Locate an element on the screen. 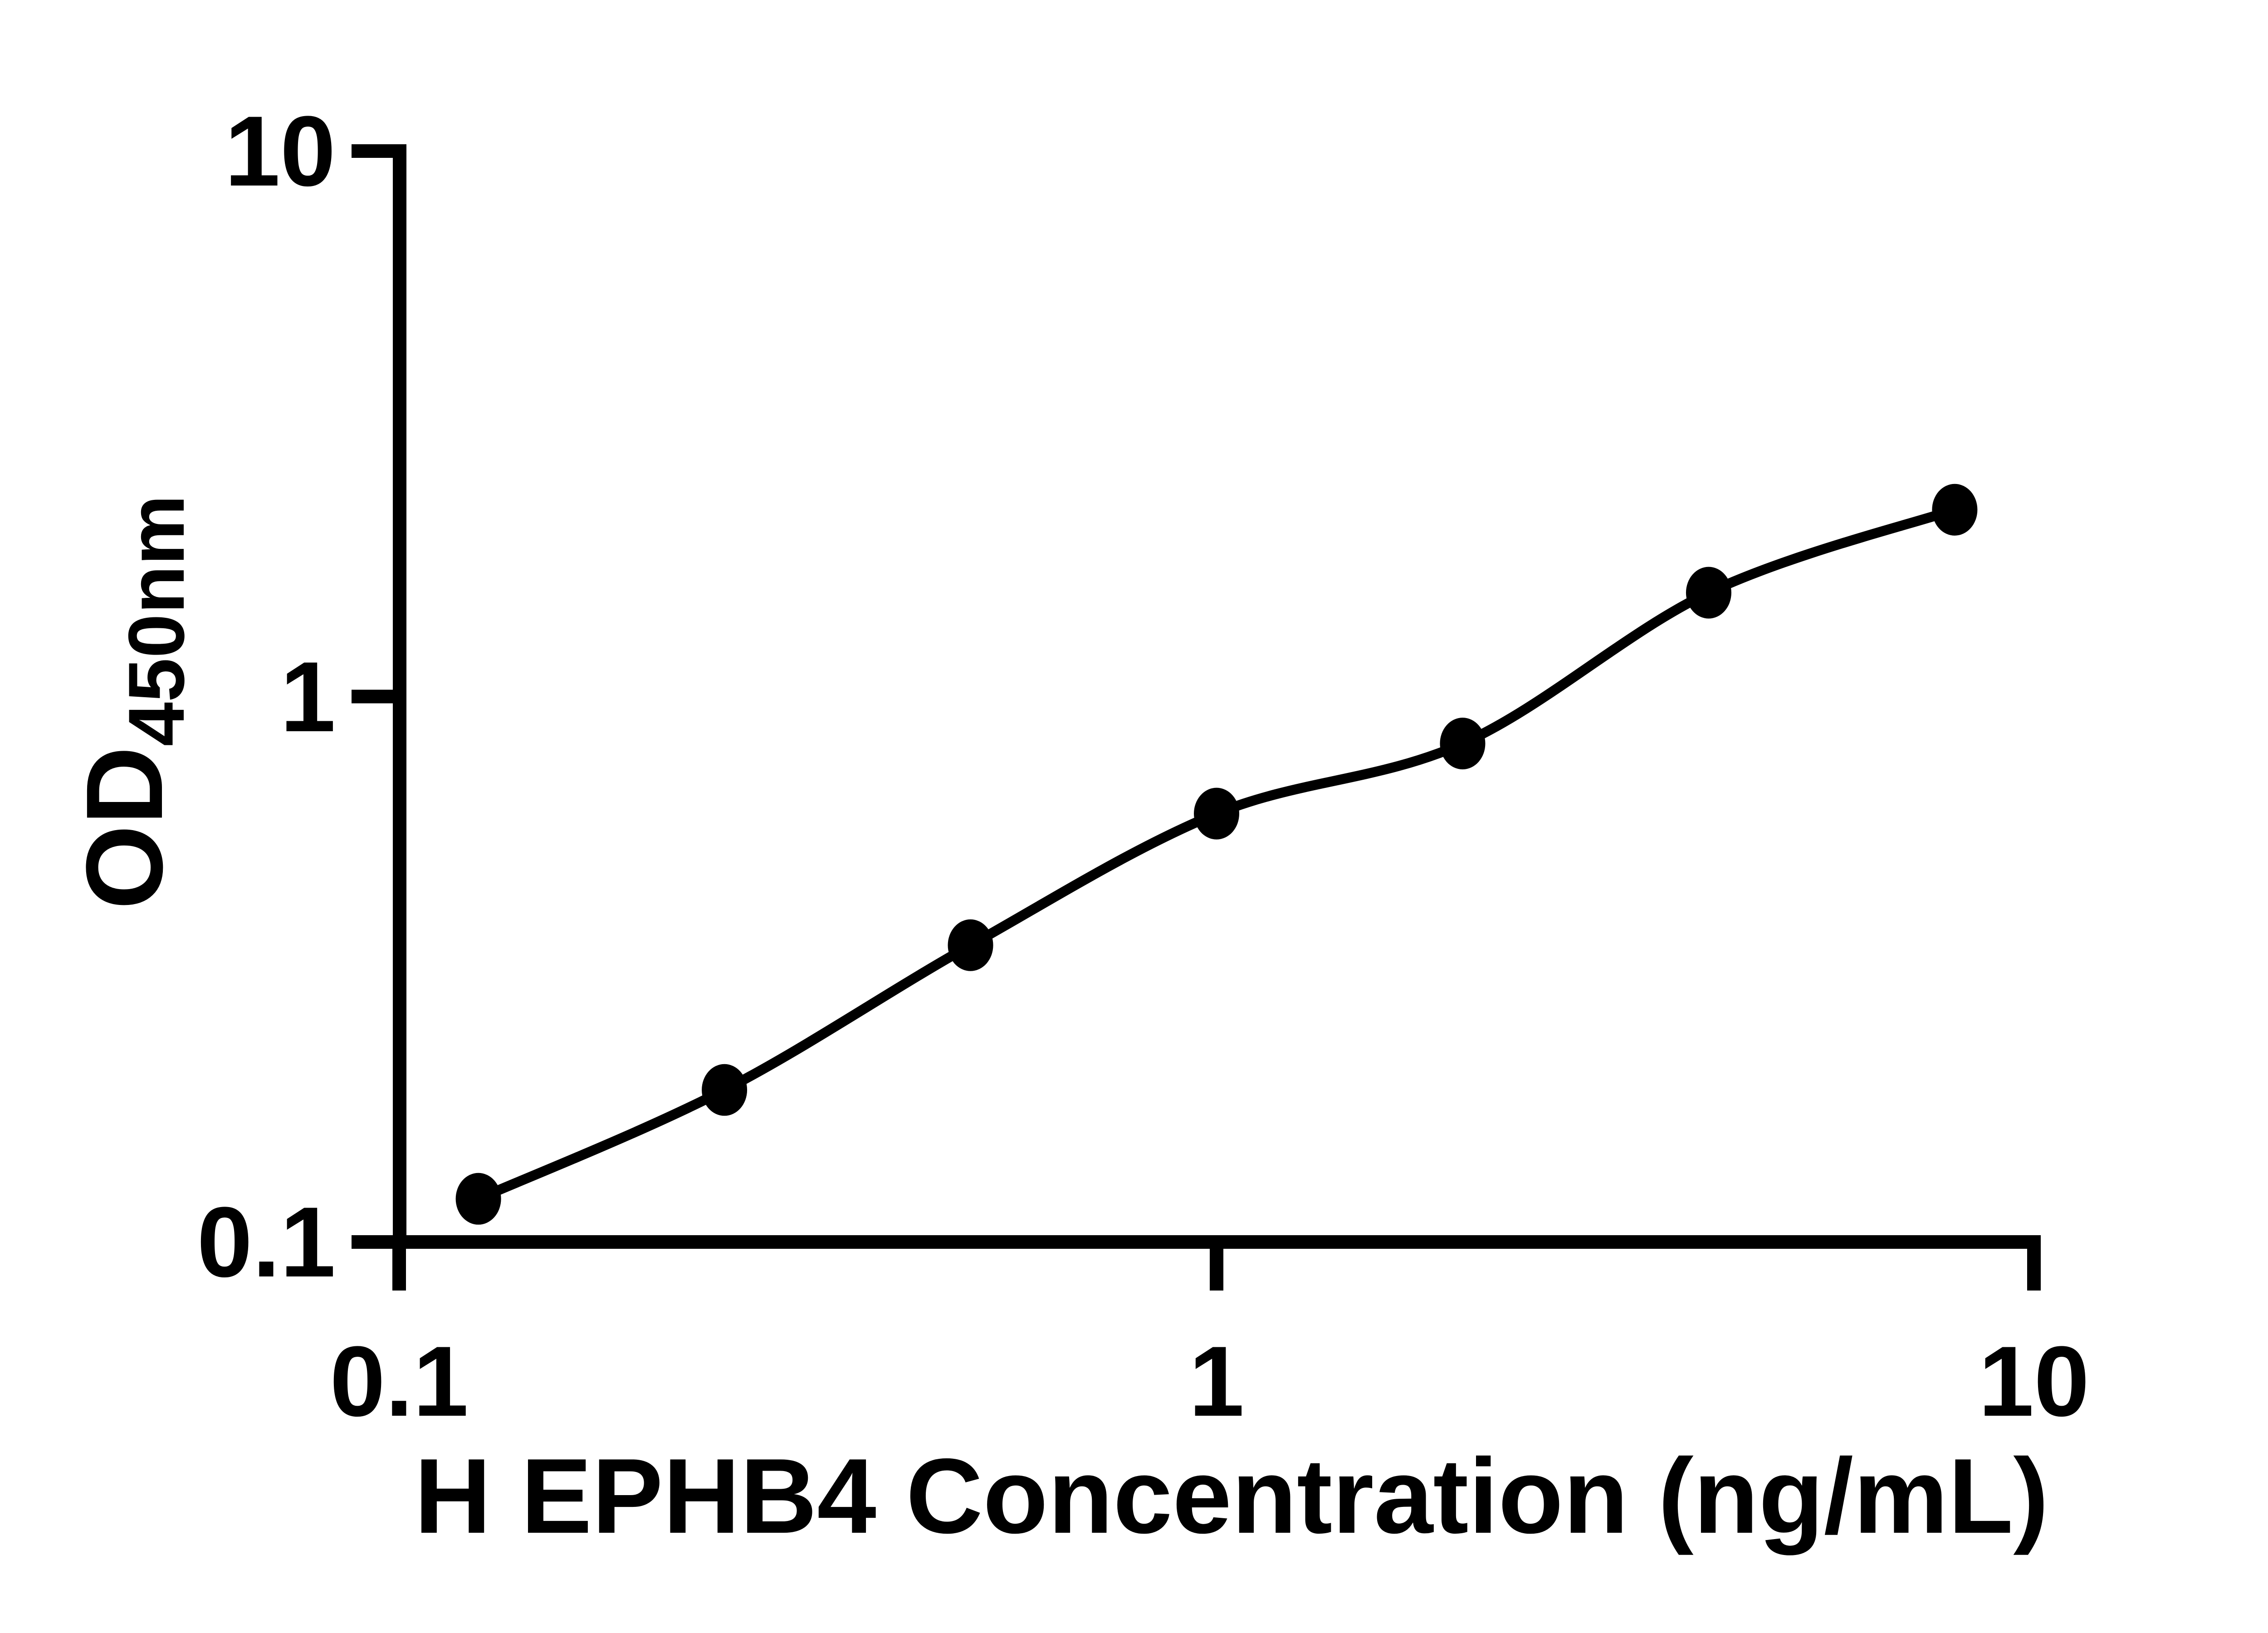  x-axis-title: H EPHB4 Concentration (ng/mL) is located at coordinates (1232, 1495).